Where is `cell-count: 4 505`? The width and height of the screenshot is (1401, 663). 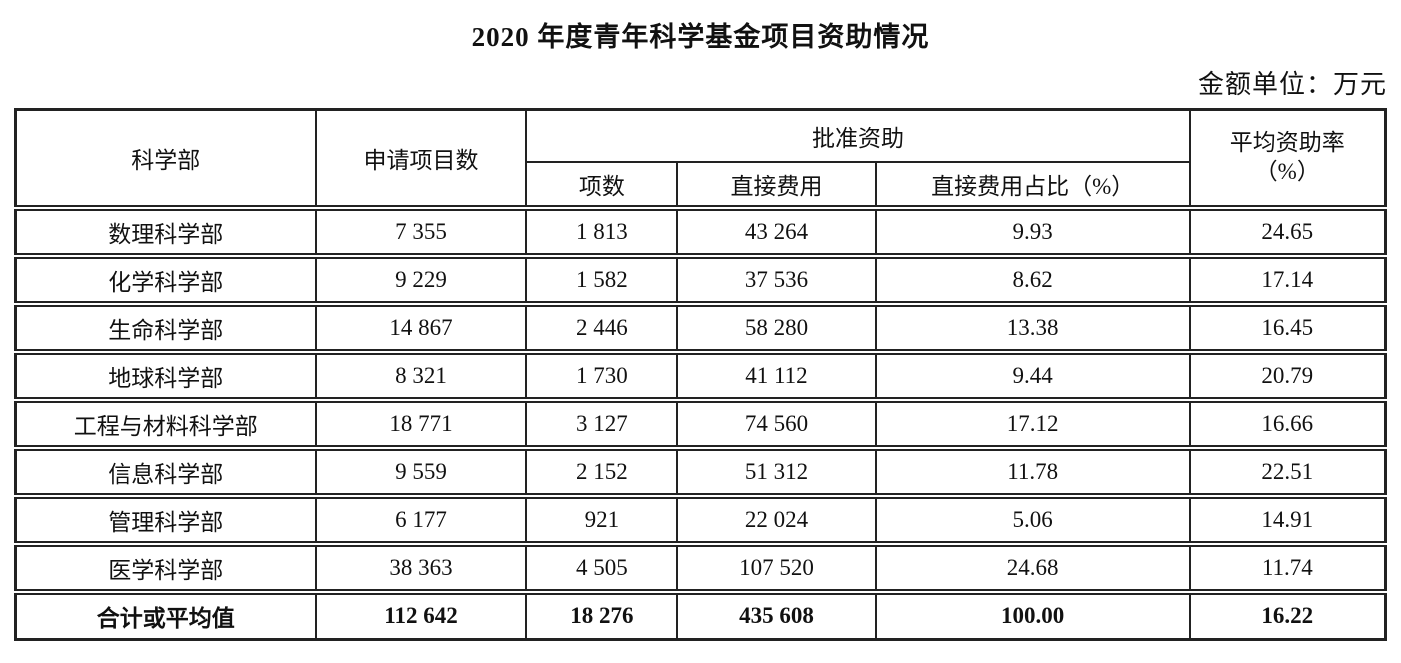
cell-count: 4 505 is located at coordinates (602, 566).